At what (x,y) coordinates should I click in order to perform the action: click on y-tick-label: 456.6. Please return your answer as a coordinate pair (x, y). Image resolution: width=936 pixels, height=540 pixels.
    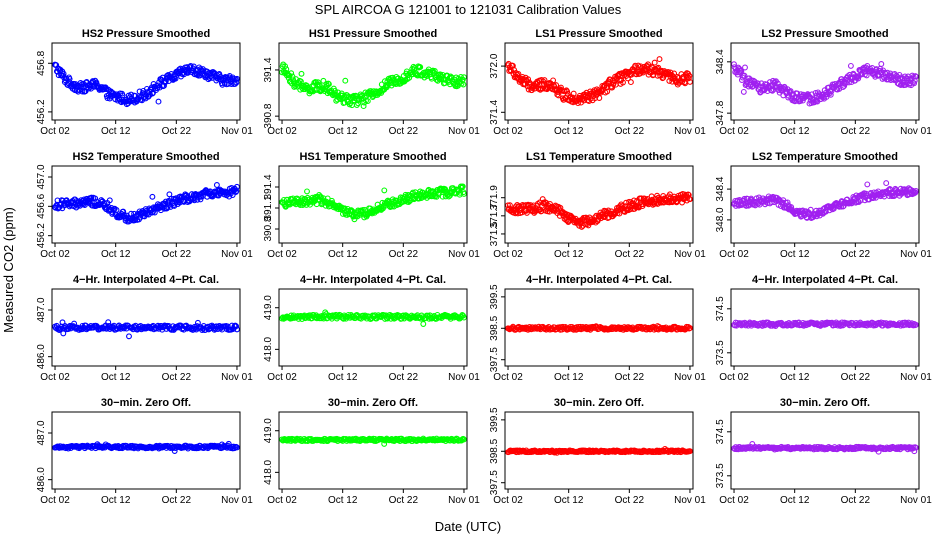
    Looking at the image, I should click on (41, 205).